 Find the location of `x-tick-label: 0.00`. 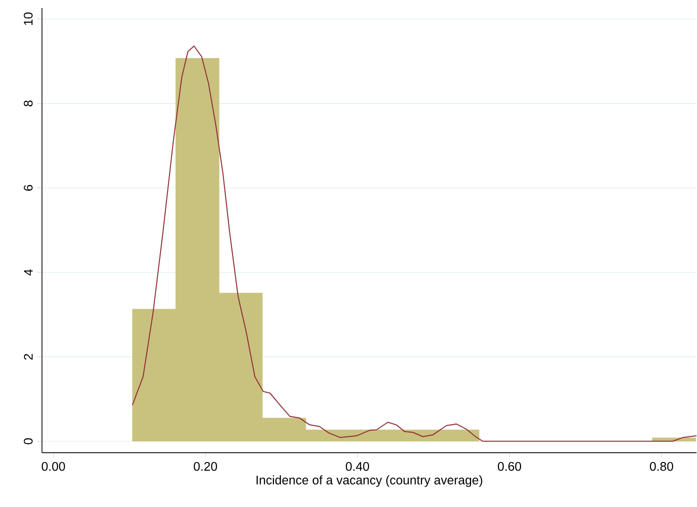

x-tick-label: 0.00 is located at coordinates (53, 467).